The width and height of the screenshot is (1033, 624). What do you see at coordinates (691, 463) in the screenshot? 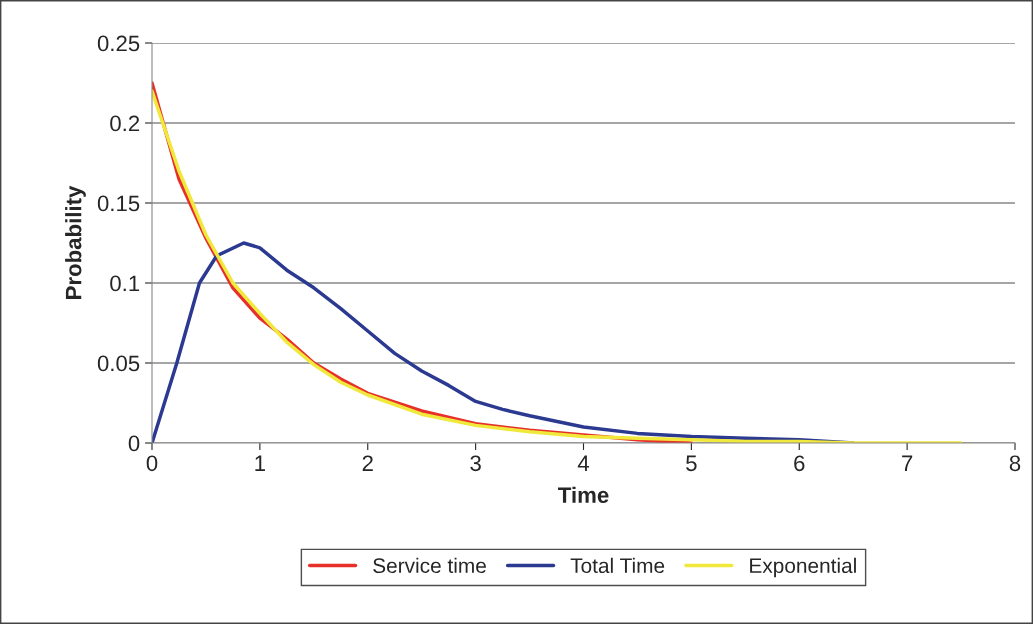
I see `x-tick-label: 5` at bounding box center [691, 463].